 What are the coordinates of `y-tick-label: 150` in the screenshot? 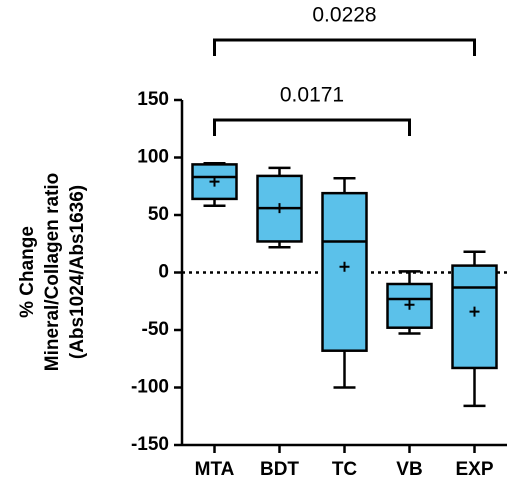 It's located at (153, 99).